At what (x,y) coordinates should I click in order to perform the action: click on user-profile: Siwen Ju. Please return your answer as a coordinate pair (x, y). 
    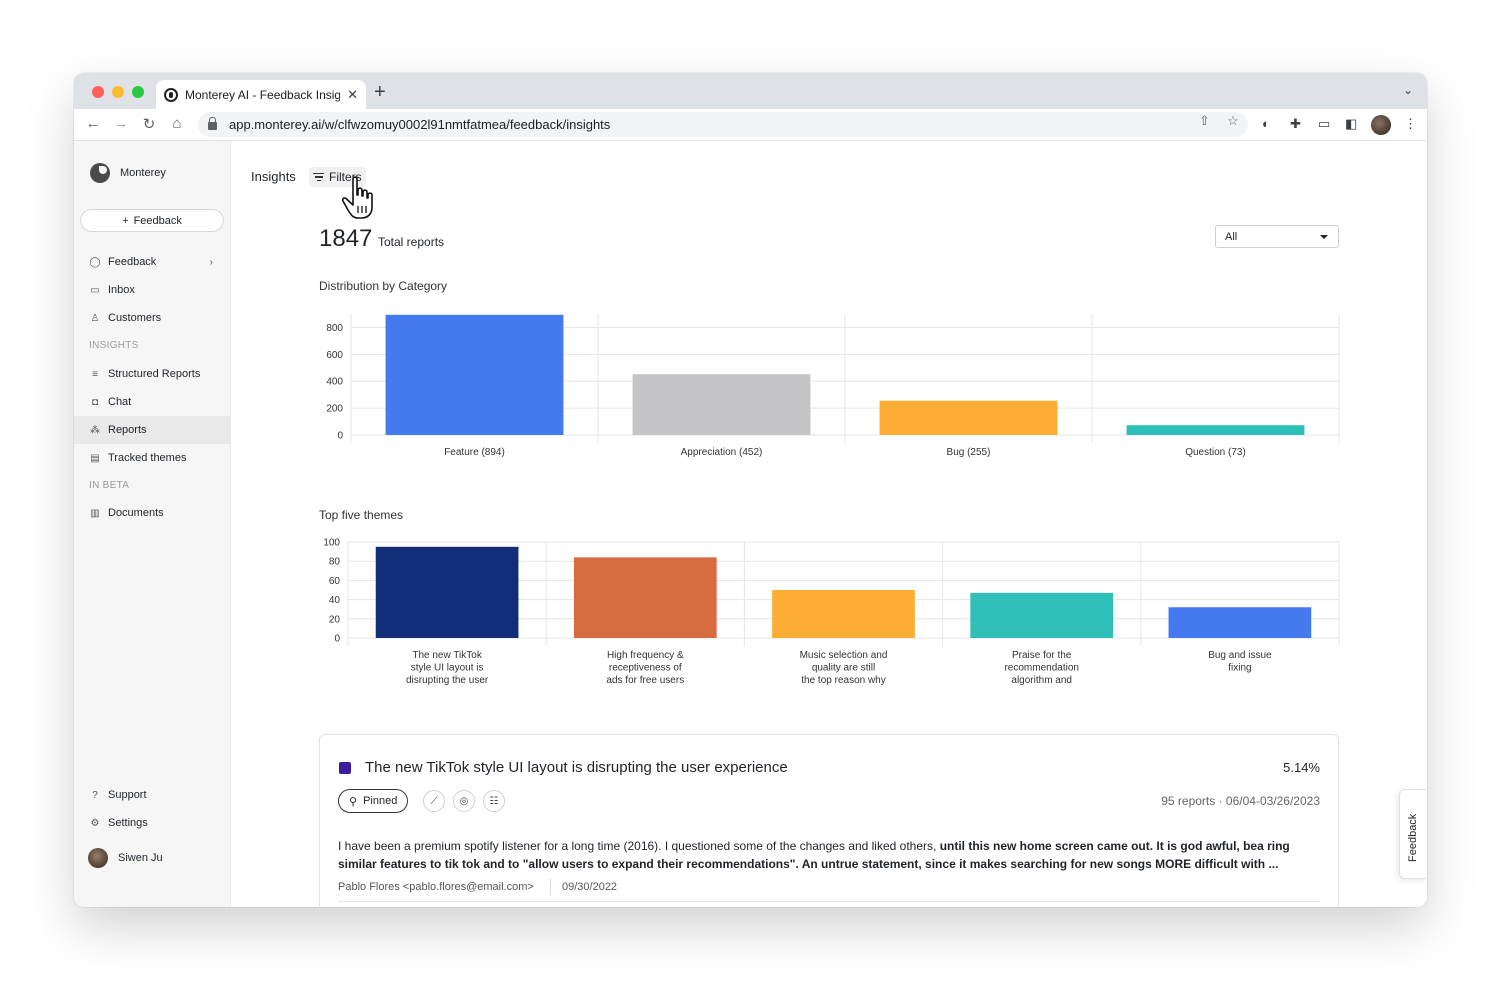
    Looking at the image, I should click on (125, 858).